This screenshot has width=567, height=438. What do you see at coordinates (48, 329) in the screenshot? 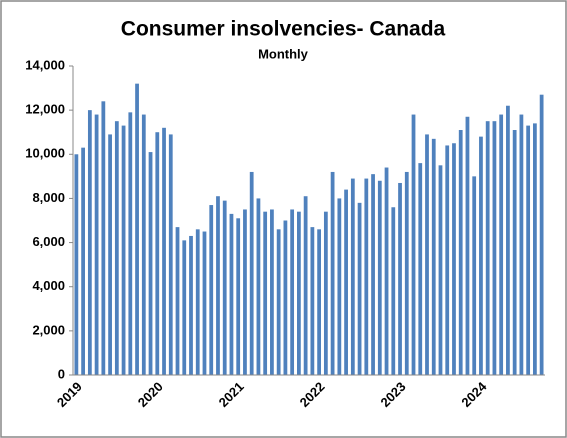
I see `y-tick-label: 2,000` at bounding box center [48, 329].